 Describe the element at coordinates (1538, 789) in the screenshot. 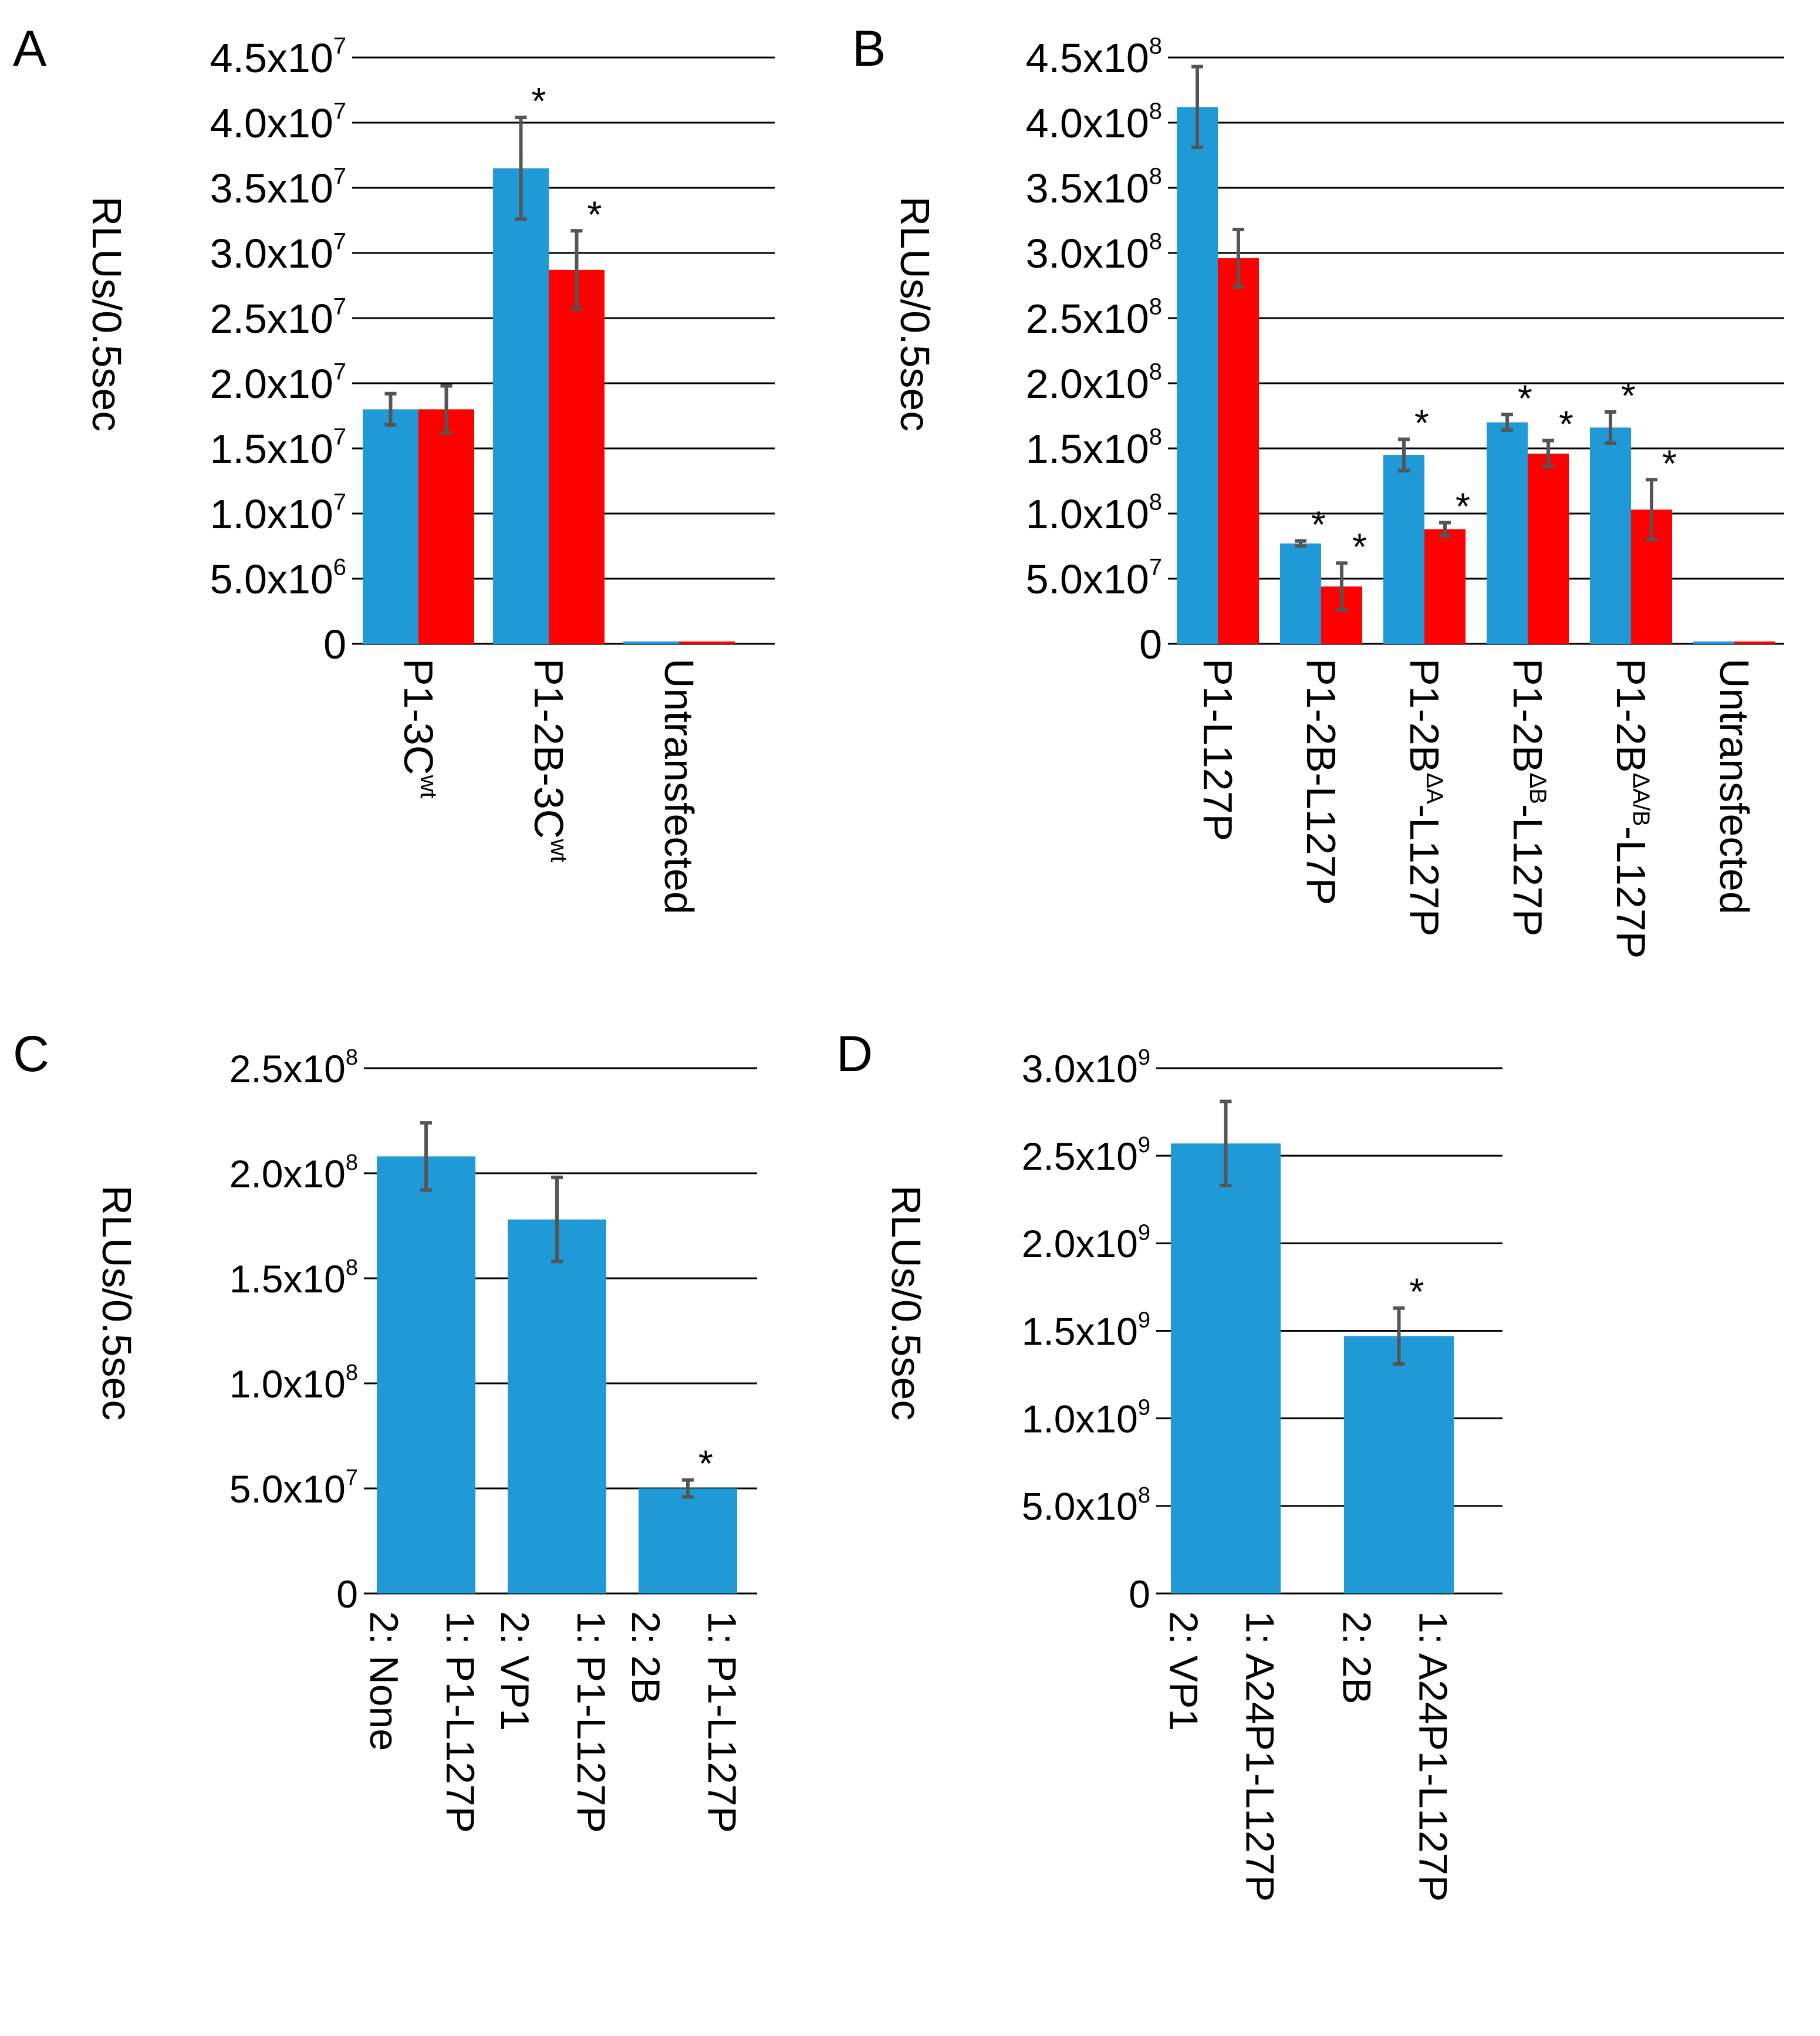

I see `panel-b-category-superscript: ΔB` at that location.